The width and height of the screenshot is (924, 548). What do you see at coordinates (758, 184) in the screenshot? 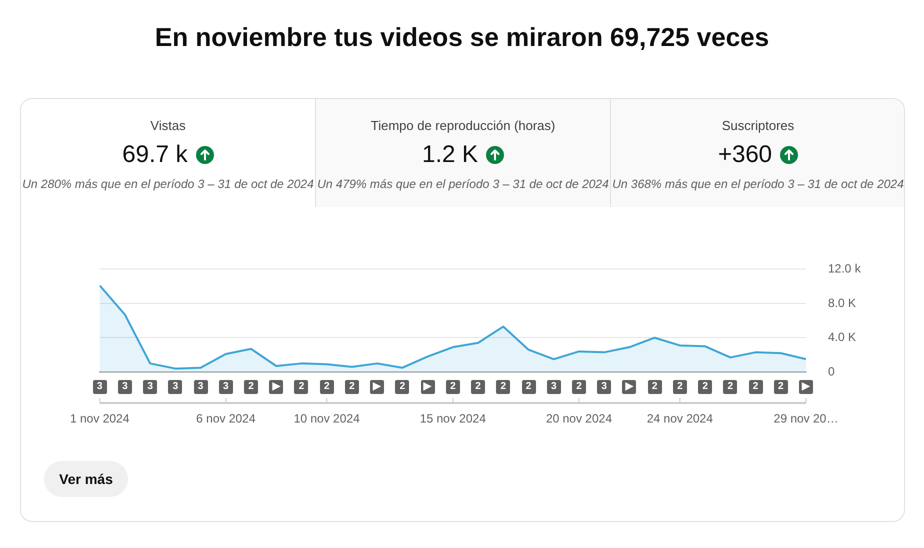
I see `text: Un 368% más que en el período 3 – 31 de oct de 2024` at bounding box center [758, 184].